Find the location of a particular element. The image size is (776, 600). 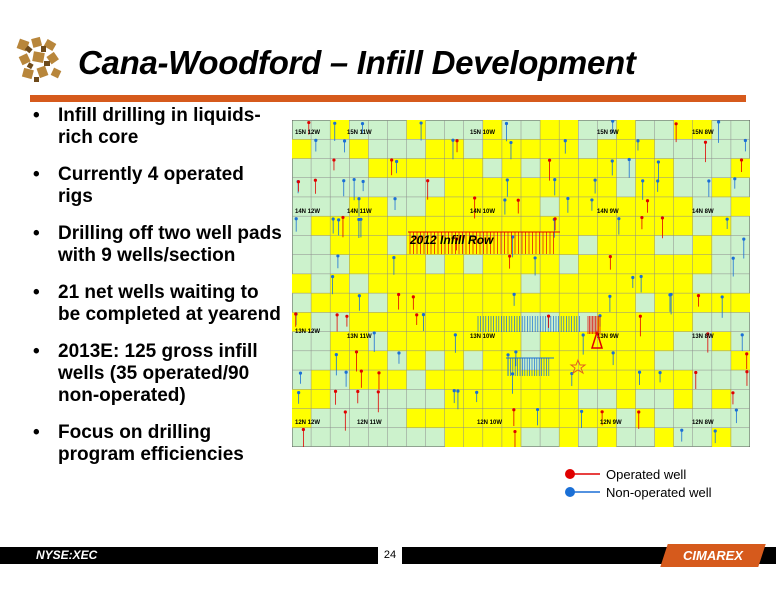

township-label: 14N 9W is located at coordinates (608, 212).